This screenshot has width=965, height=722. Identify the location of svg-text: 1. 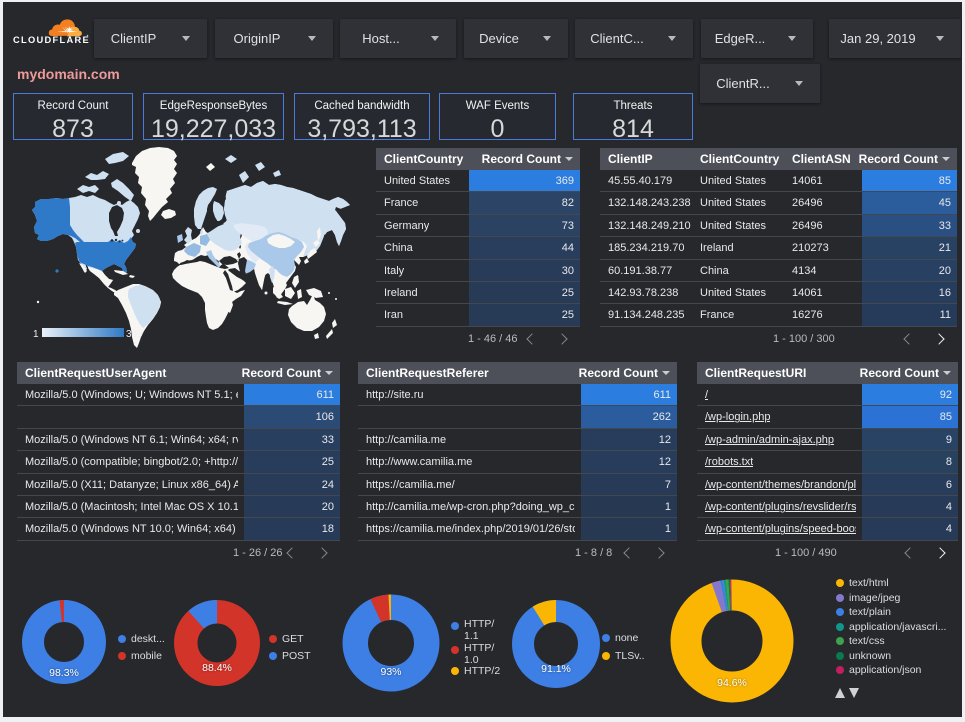
(36, 334).